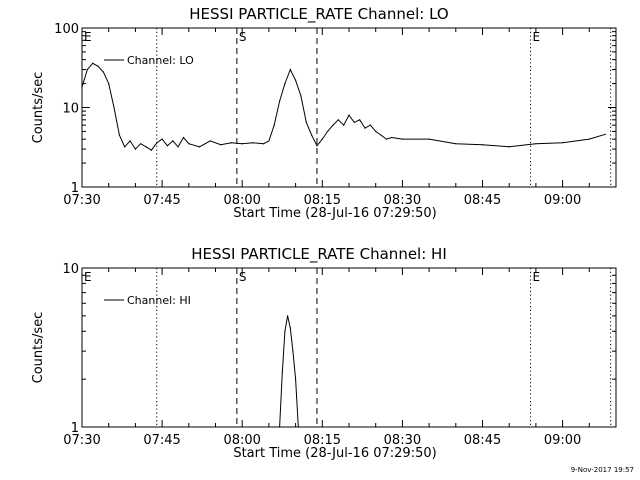  What do you see at coordinates (161, 200) in the screenshot?
I see `panel-1-x-tick-label: 07:45` at bounding box center [161, 200].